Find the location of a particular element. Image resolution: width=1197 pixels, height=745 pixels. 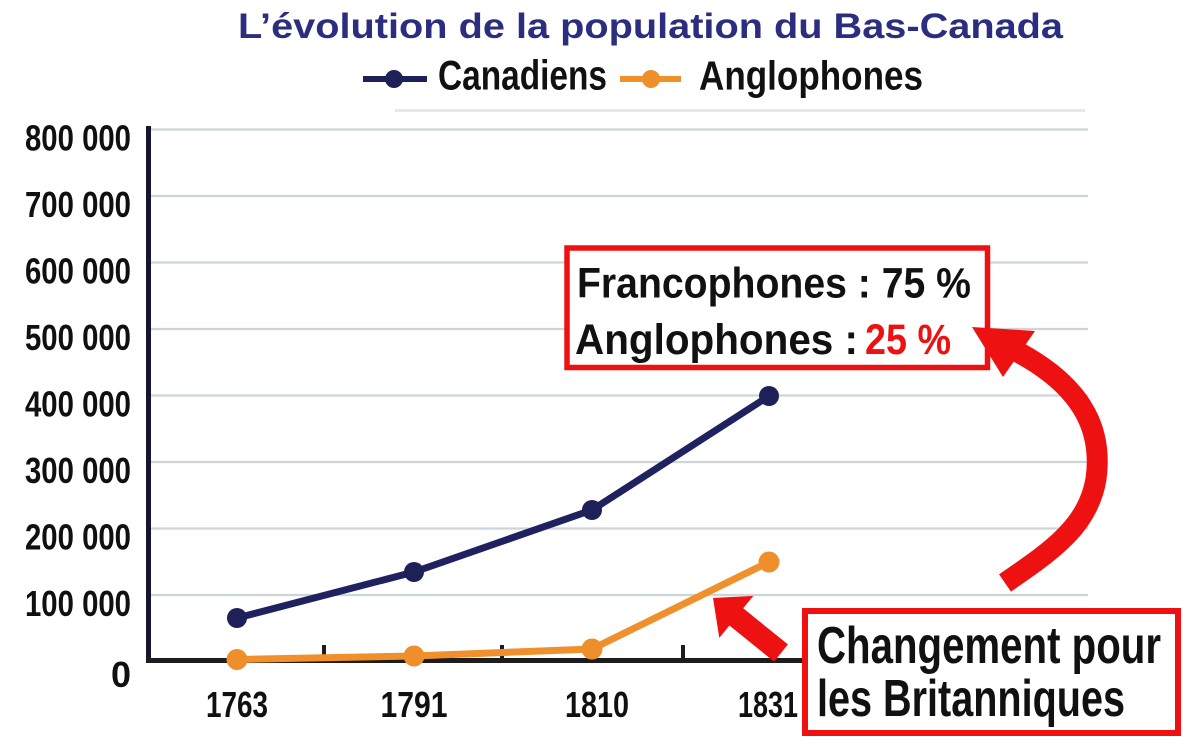

svg-text: 600 000 is located at coordinates (78, 271).